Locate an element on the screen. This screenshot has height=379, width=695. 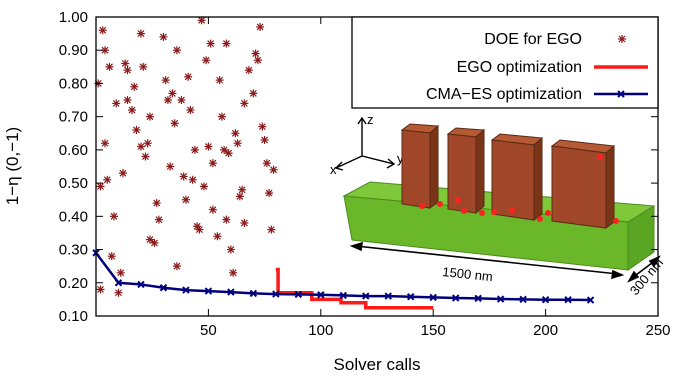
pillars is located at coordinates (508, 176).